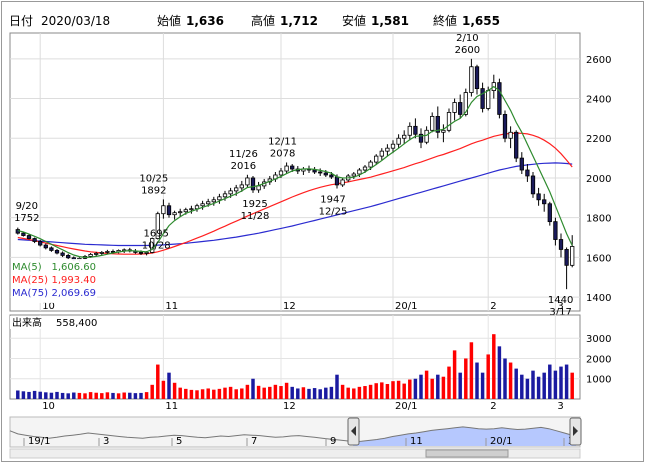  I want to click on month-tick-label: 12, so click(289, 306).